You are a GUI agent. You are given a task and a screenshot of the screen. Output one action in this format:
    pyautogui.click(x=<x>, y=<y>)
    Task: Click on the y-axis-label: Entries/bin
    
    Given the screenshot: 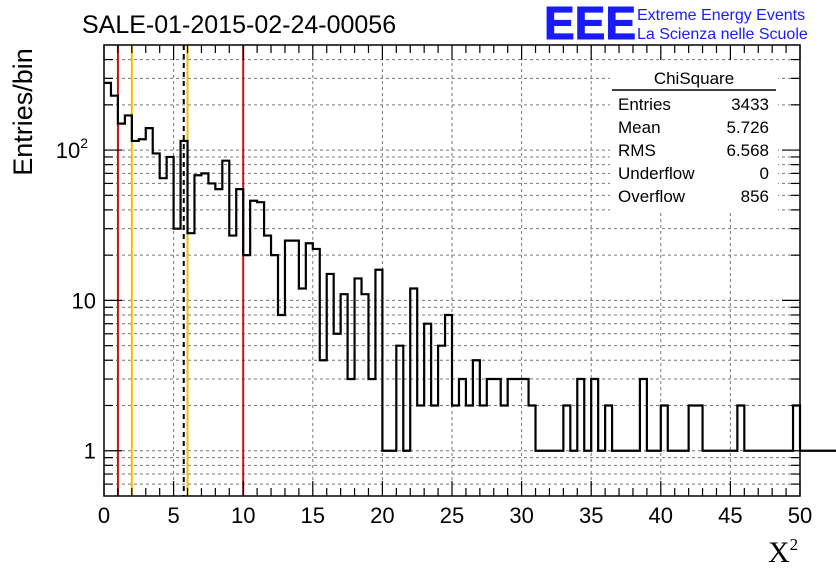 What is the action you would take?
    pyautogui.click(x=23, y=112)
    